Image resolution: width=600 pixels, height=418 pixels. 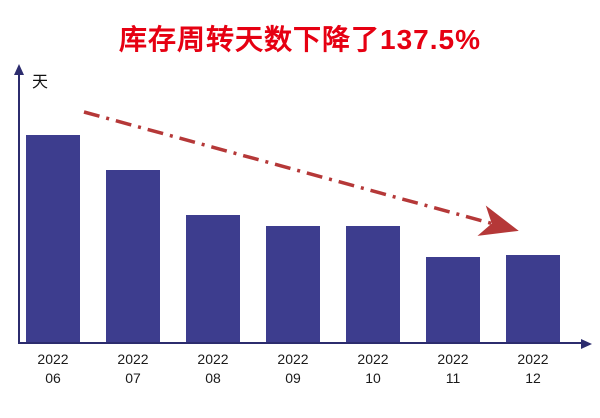 I want to click on bar-column: 2022 11, so click(x=453, y=233).